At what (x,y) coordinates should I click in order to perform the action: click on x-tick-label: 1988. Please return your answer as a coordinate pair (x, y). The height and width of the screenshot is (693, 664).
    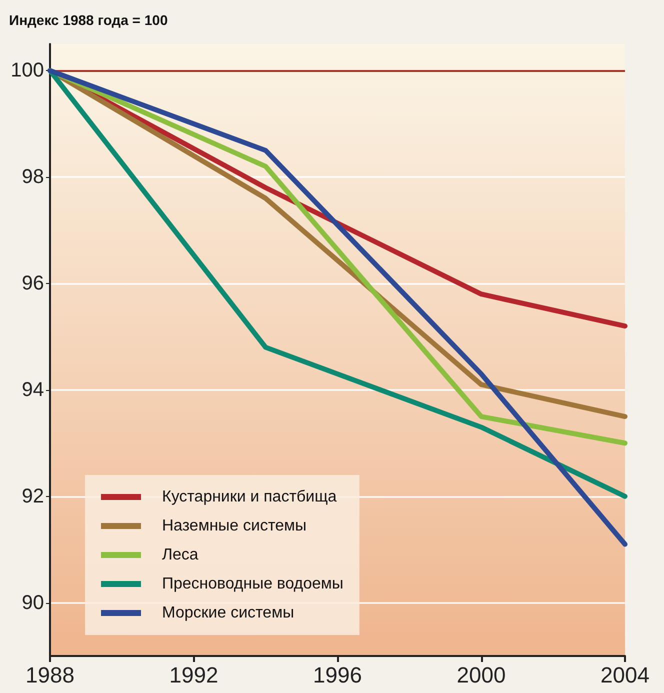
    Looking at the image, I should click on (50, 675).